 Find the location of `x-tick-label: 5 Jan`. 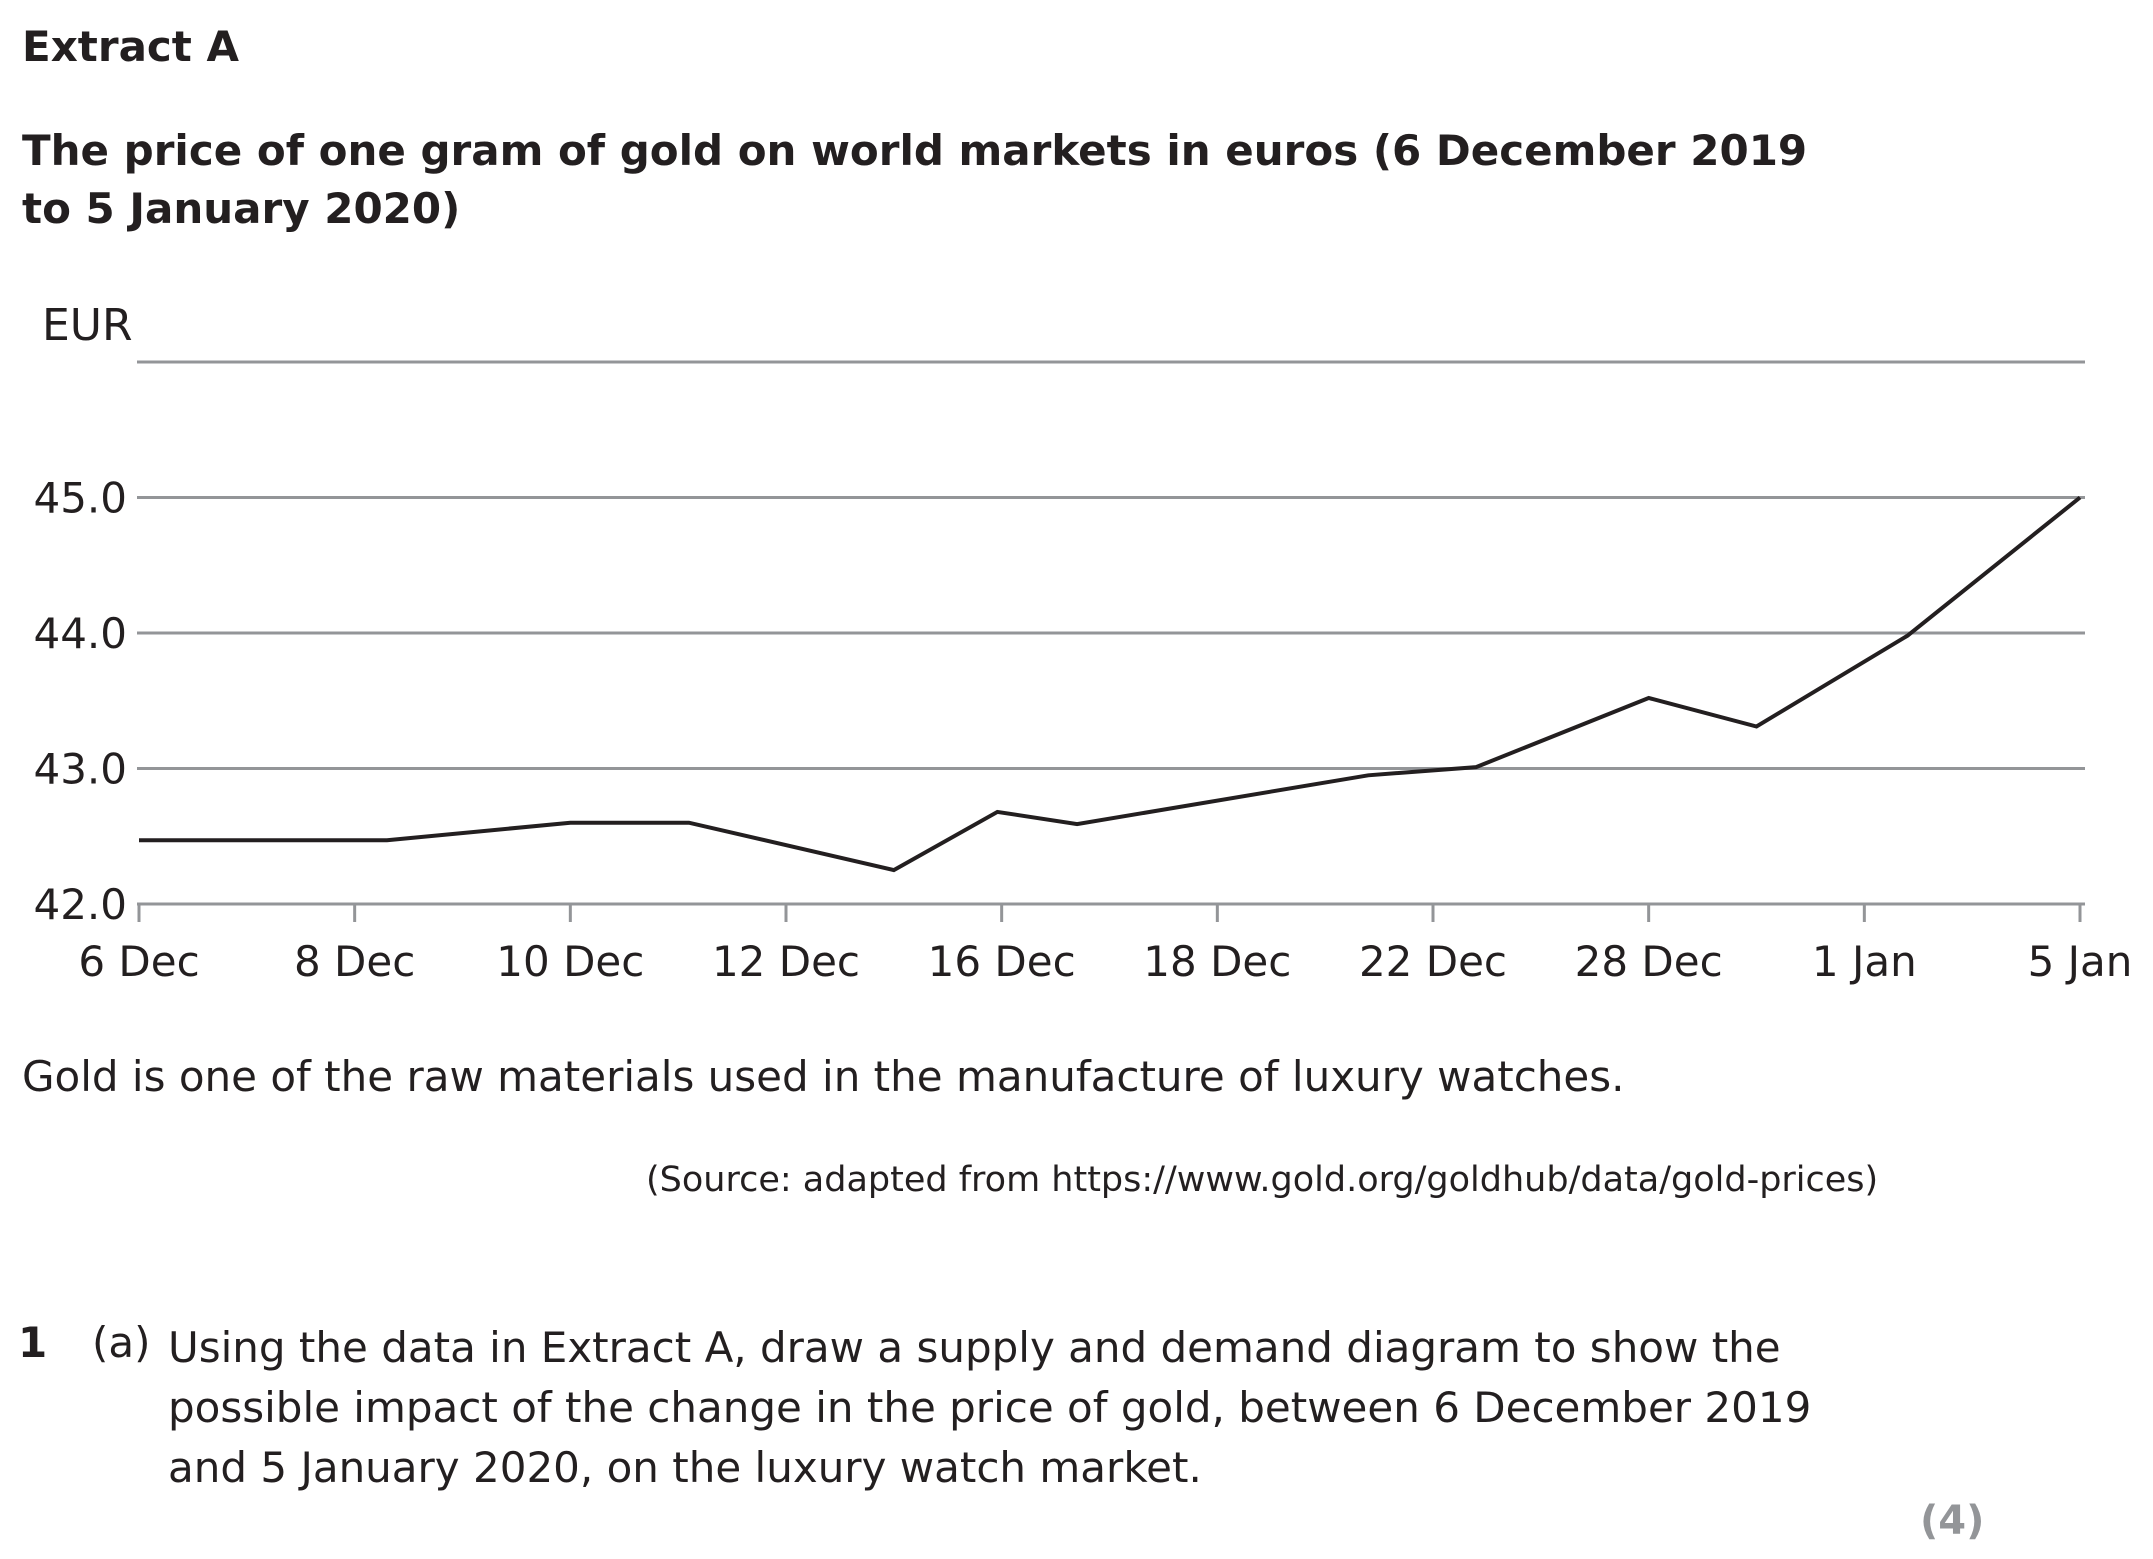

x-tick-label: 5 Jan is located at coordinates (2080, 961).